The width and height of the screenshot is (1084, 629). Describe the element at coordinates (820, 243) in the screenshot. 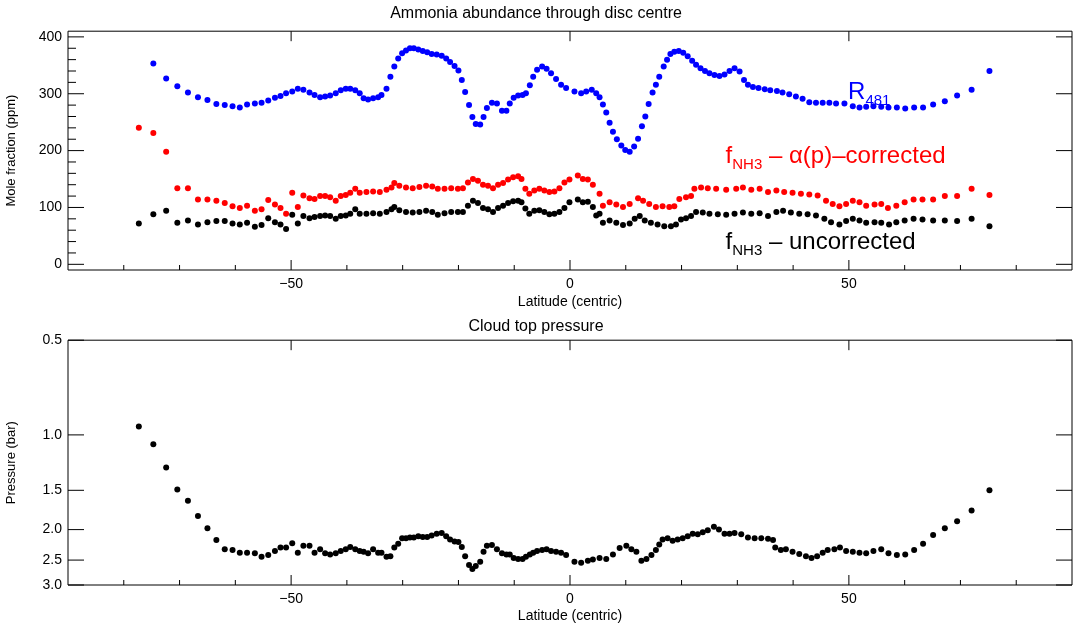

I see `series-label: f$_{NH3}$ – uncorrected` at that location.